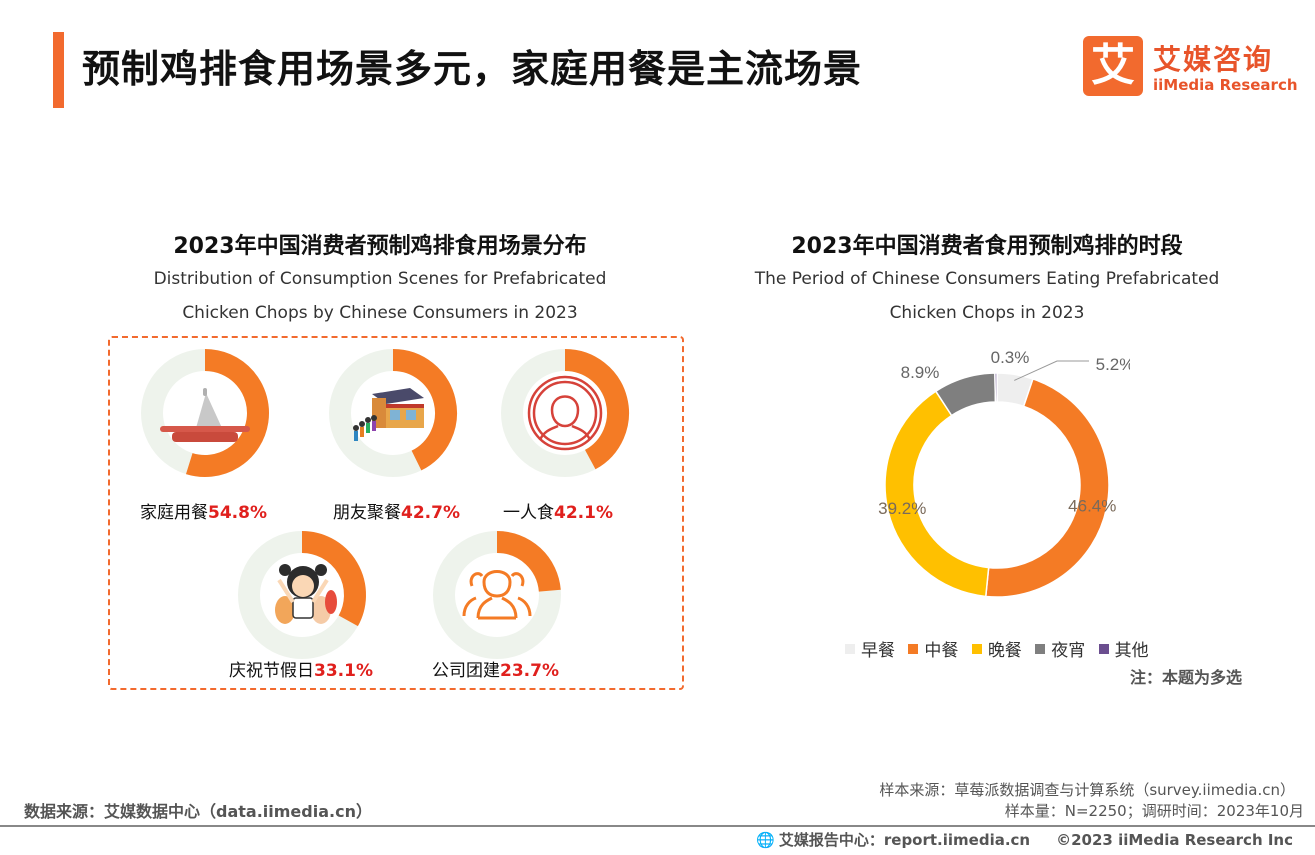 This screenshot has height=855, width=1315. What do you see at coordinates (1213, 59) in the screenshot?
I see `logo-cn-text: 艾媒咨询` at bounding box center [1213, 59].